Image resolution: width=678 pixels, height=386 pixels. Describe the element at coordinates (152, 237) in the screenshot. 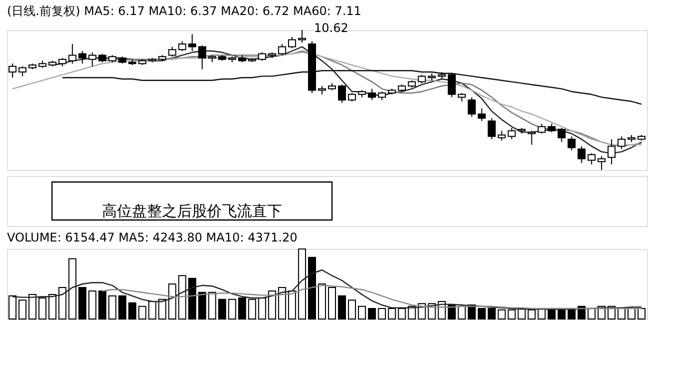

I see `chart-title: VOLUME: 6154.47 MA5: 4243.80 MA10: 4371.20` at that location.